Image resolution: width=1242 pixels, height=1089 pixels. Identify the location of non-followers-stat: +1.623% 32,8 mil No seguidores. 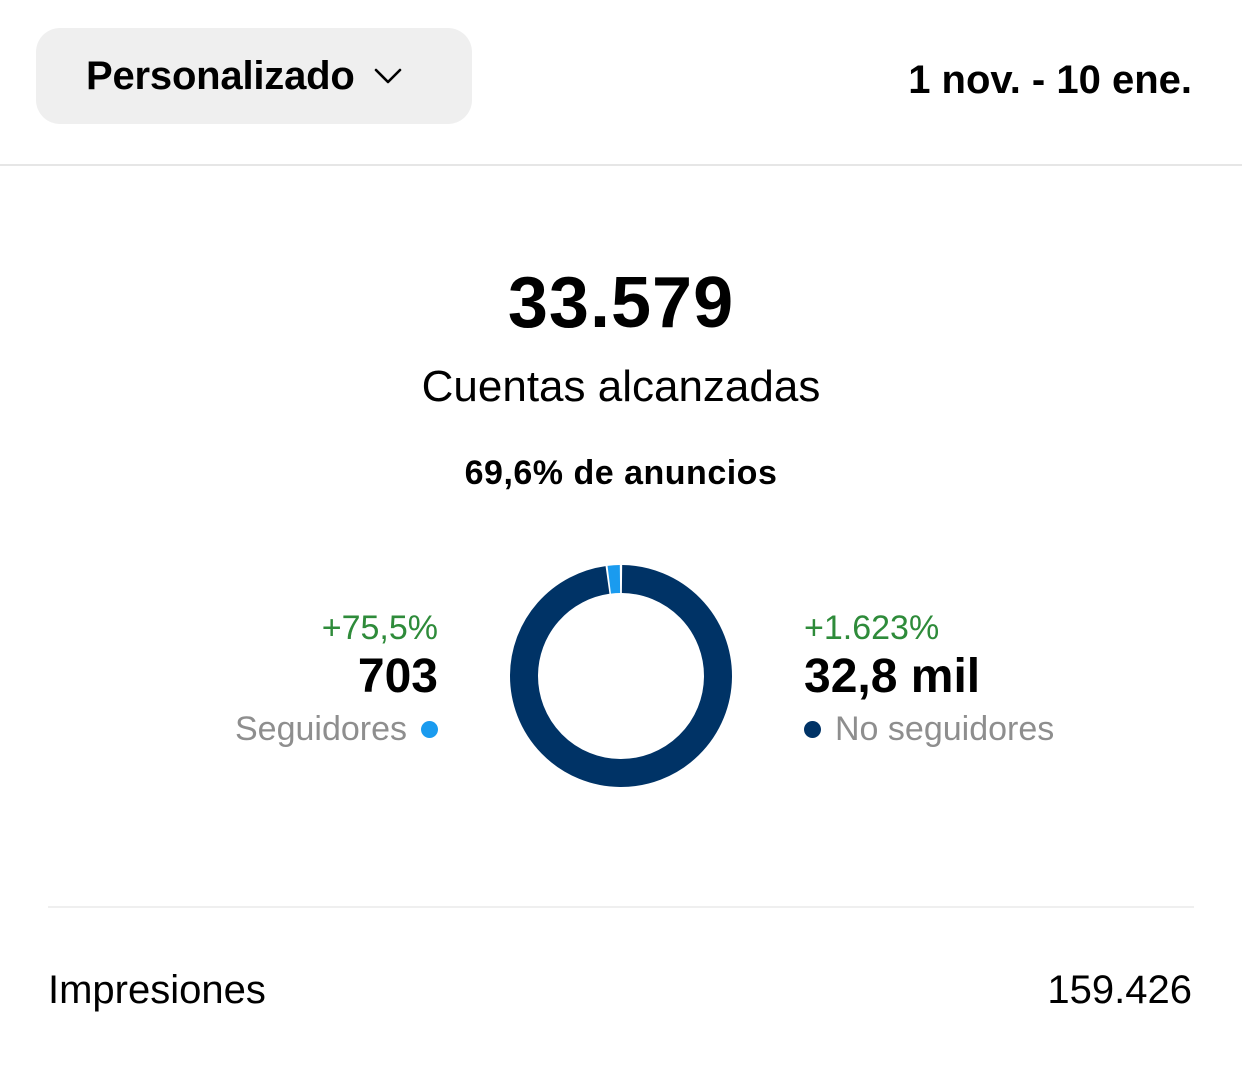
(929, 680).